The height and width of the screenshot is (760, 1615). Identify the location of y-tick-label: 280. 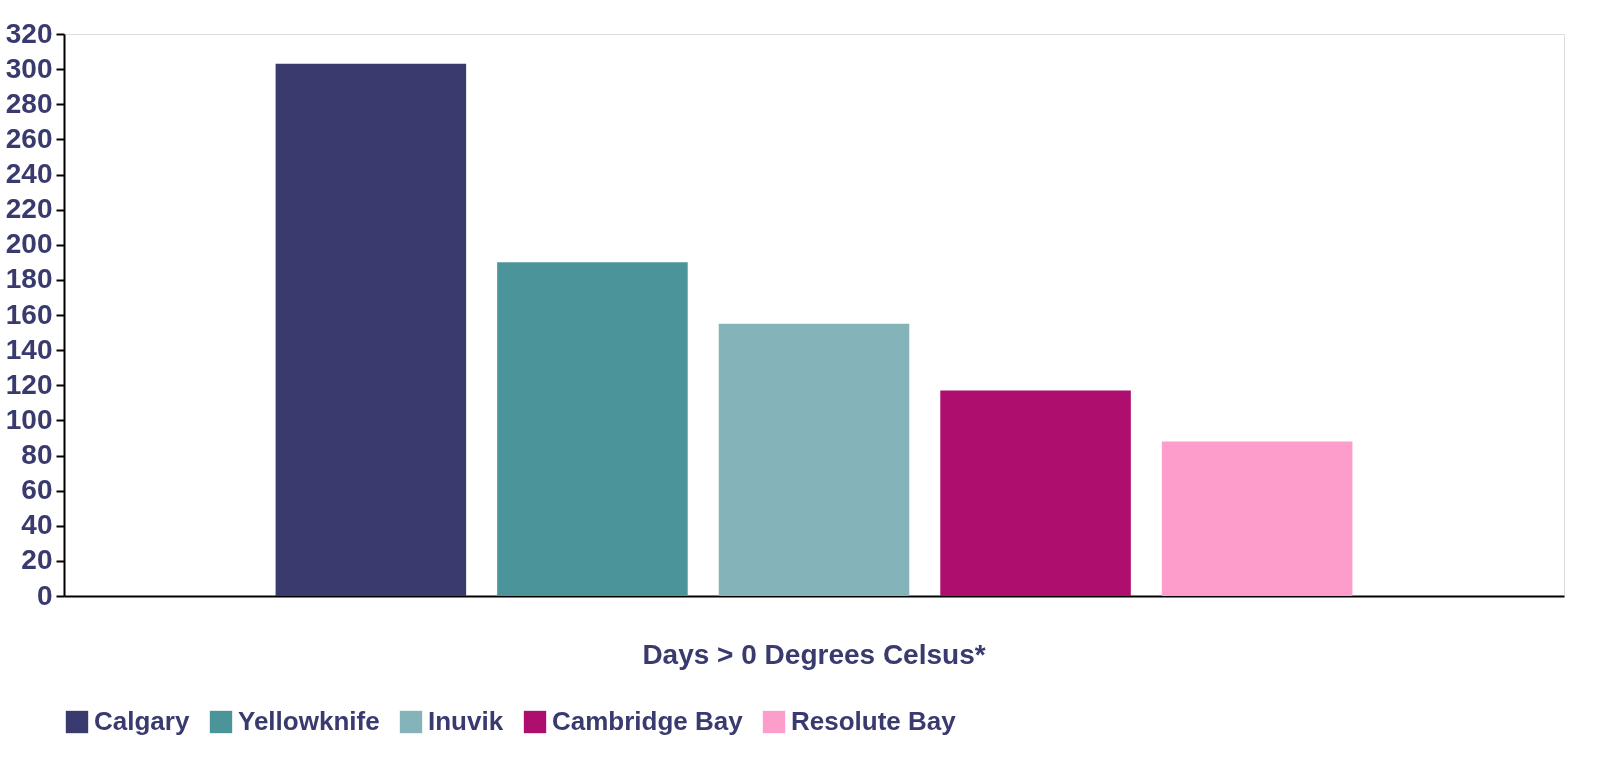
(29, 103).